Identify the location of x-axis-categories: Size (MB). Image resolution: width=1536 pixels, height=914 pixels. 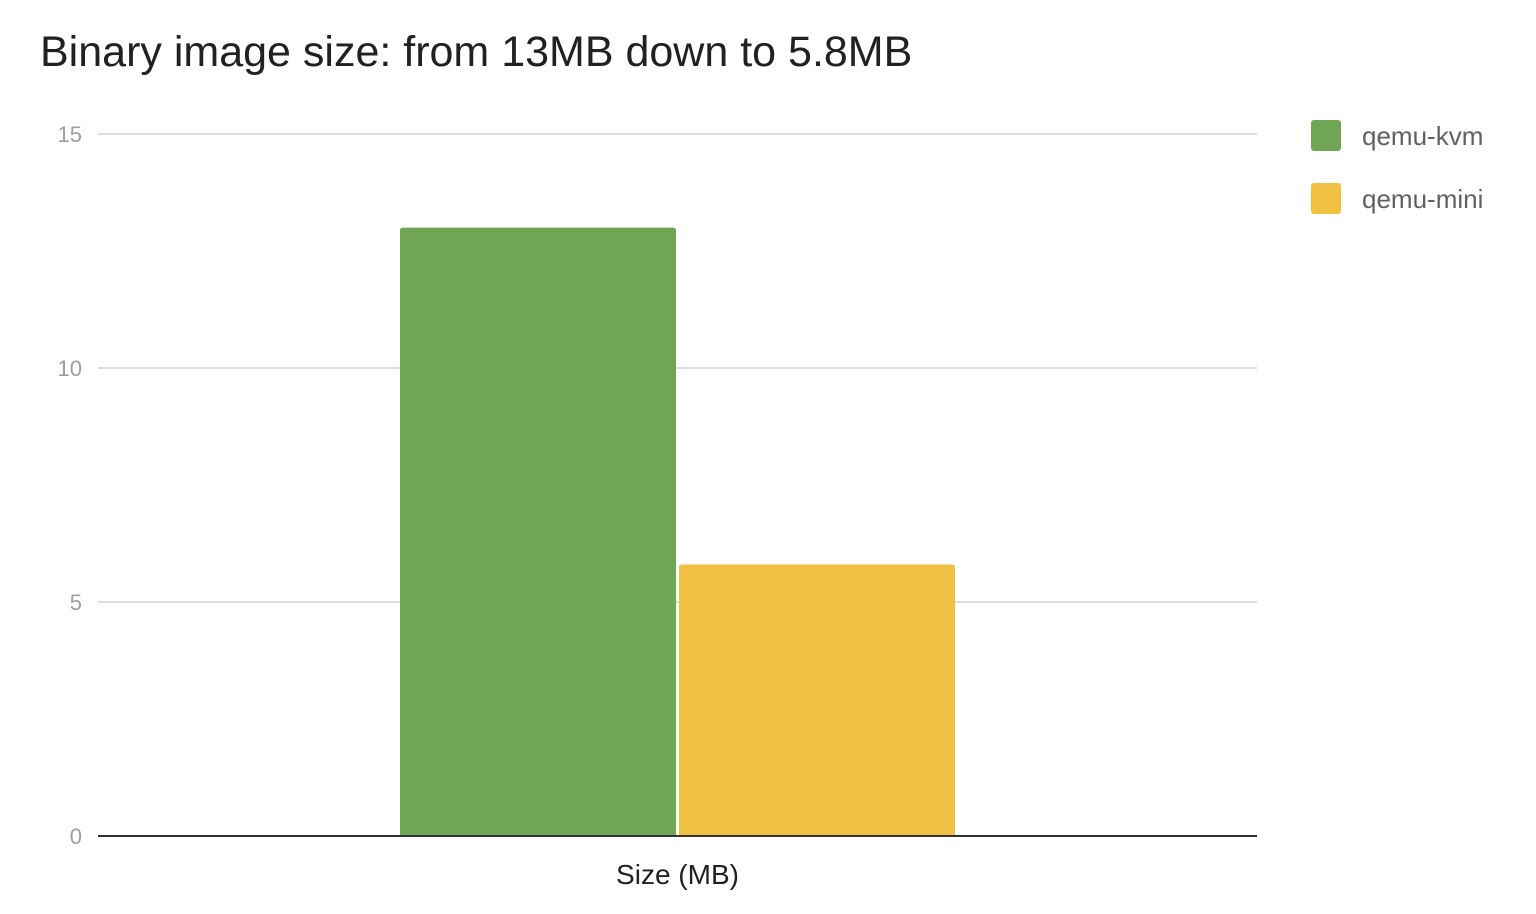
(677, 874).